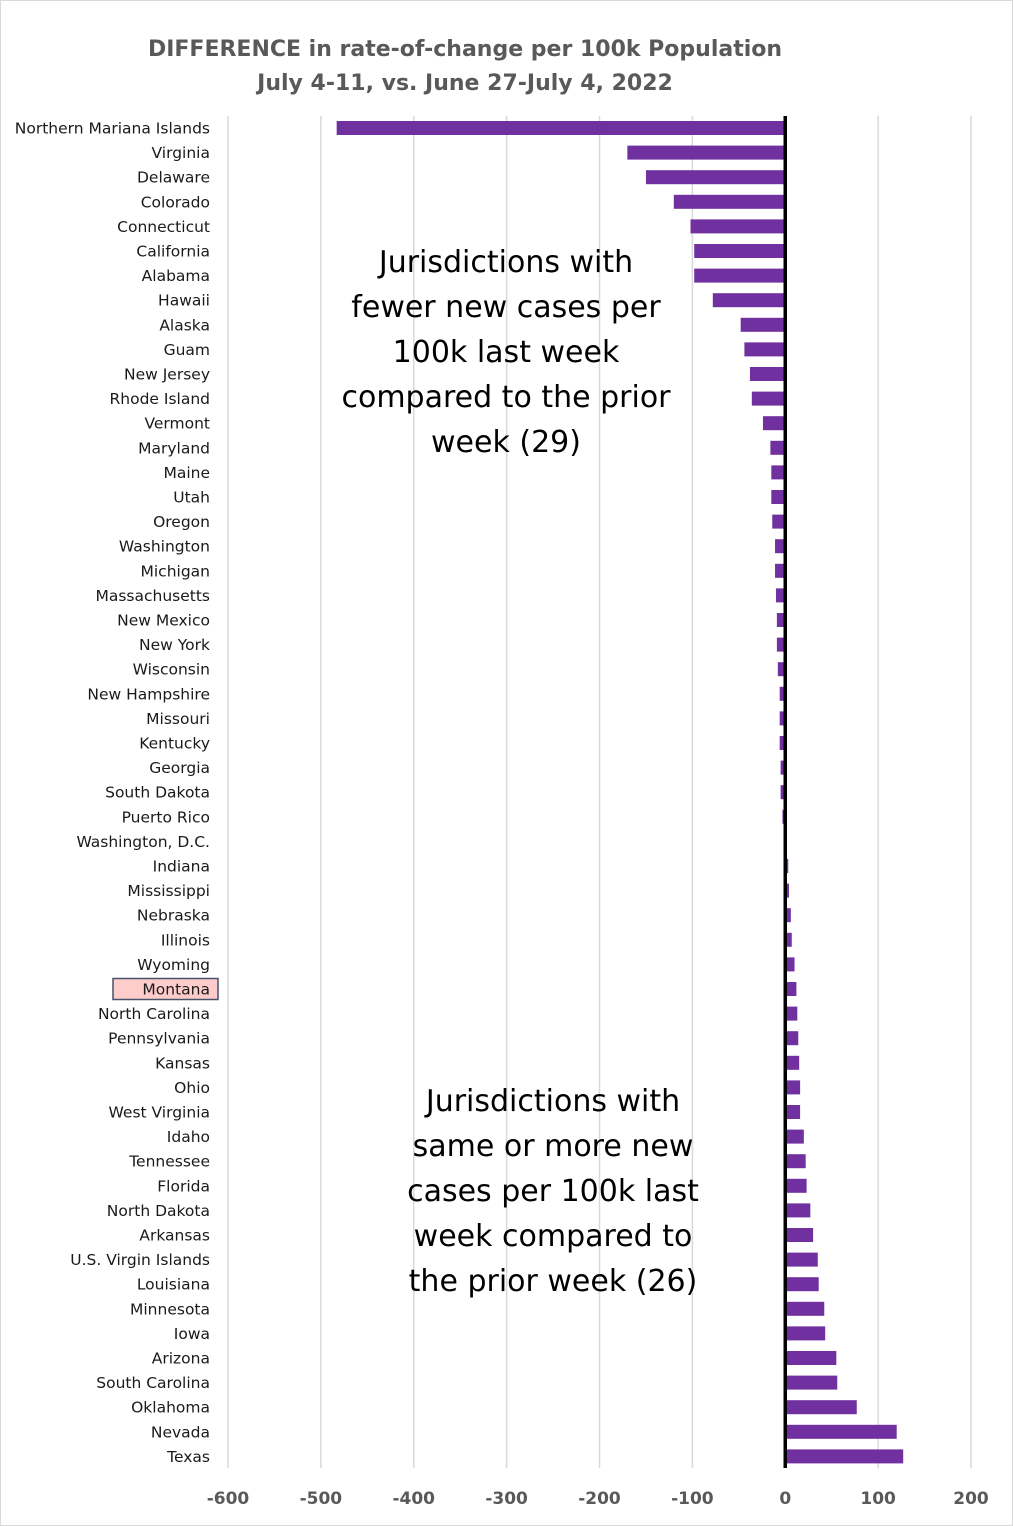 The width and height of the screenshot is (1013, 1526). What do you see at coordinates (143, 842) in the screenshot?
I see `category-label: Washington, D.C.` at bounding box center [143, 842].